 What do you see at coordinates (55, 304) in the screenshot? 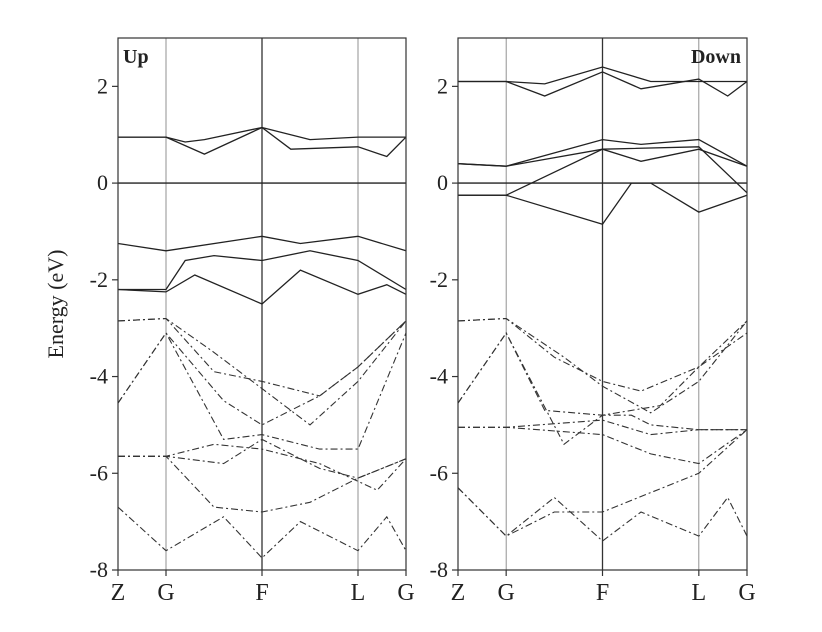
I see `y-axis-label: Energy (eV)` at bounding box center [55, 304].